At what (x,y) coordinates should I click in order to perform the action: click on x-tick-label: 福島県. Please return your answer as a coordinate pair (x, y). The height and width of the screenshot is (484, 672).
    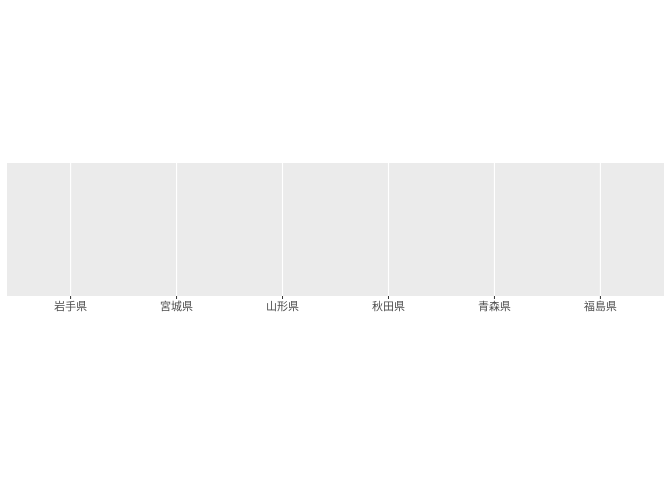
    Looking at the image, I should click on (600, 306).